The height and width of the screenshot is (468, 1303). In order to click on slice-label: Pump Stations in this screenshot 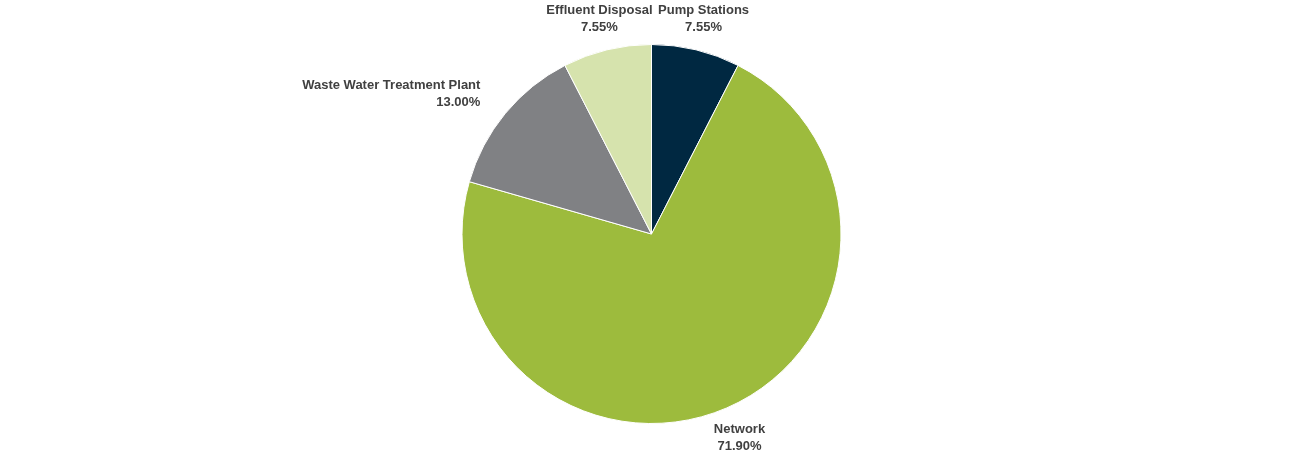, I will do `click(704, 10)`.